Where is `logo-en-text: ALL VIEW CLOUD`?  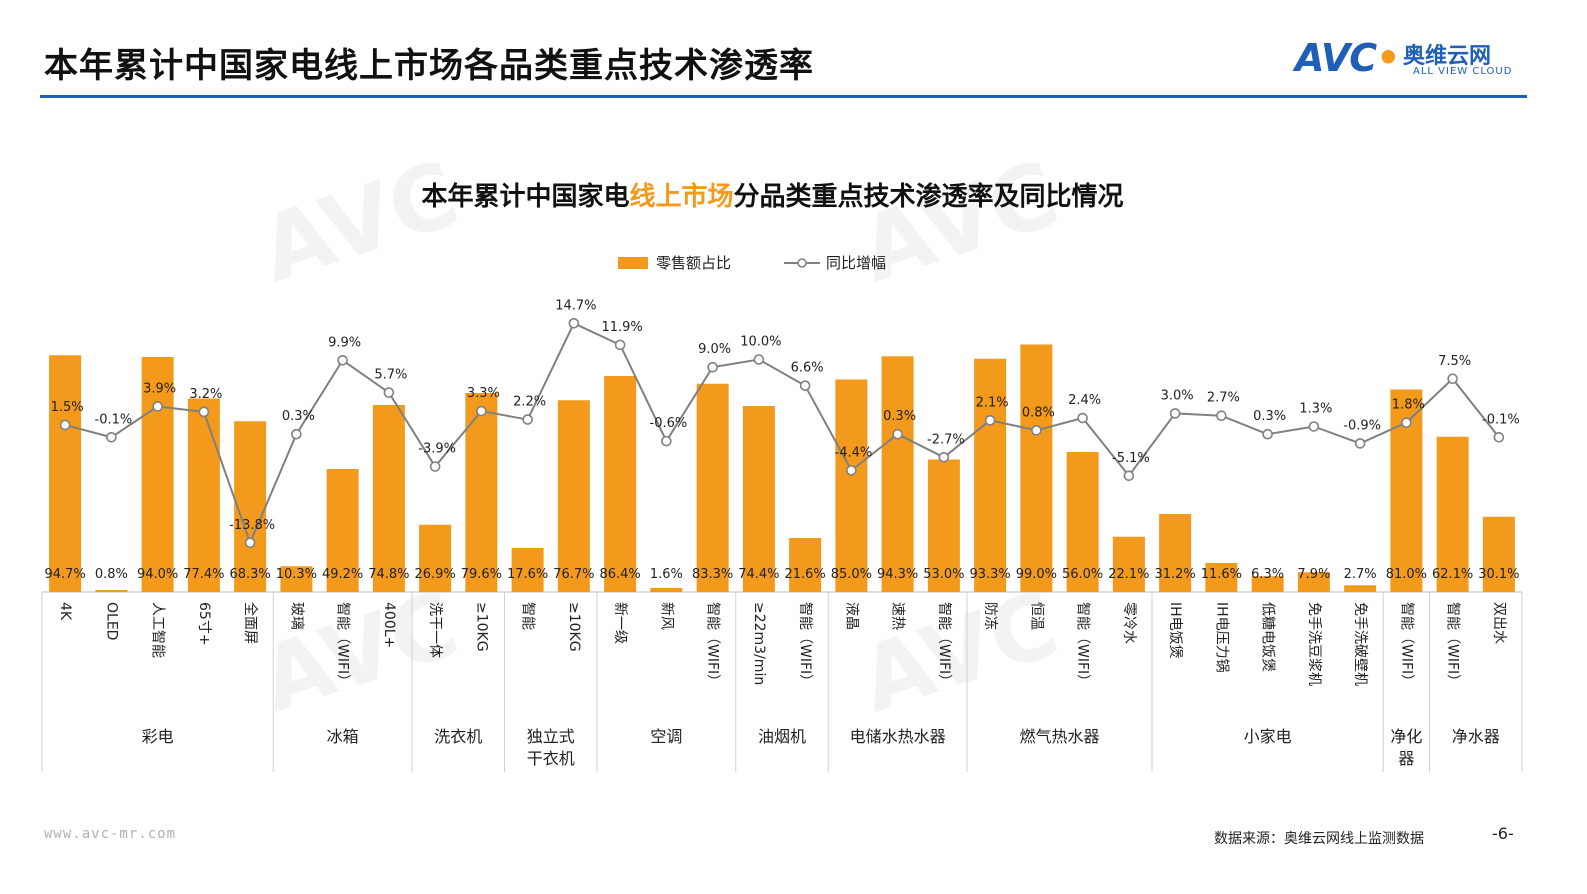
logo-en-text: ALL VIEW CLOUD is located at coordinates (1463, 71).